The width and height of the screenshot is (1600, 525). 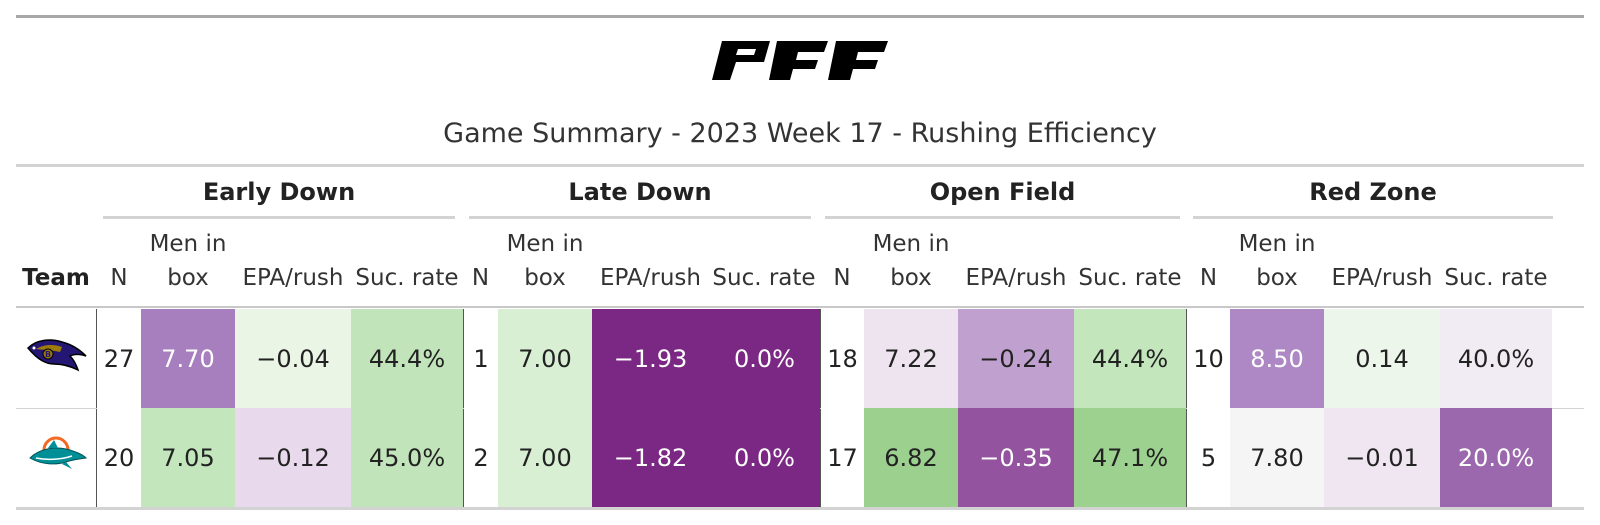 I want to click on table-cell: 8.50, so click(x=1277, y=358).